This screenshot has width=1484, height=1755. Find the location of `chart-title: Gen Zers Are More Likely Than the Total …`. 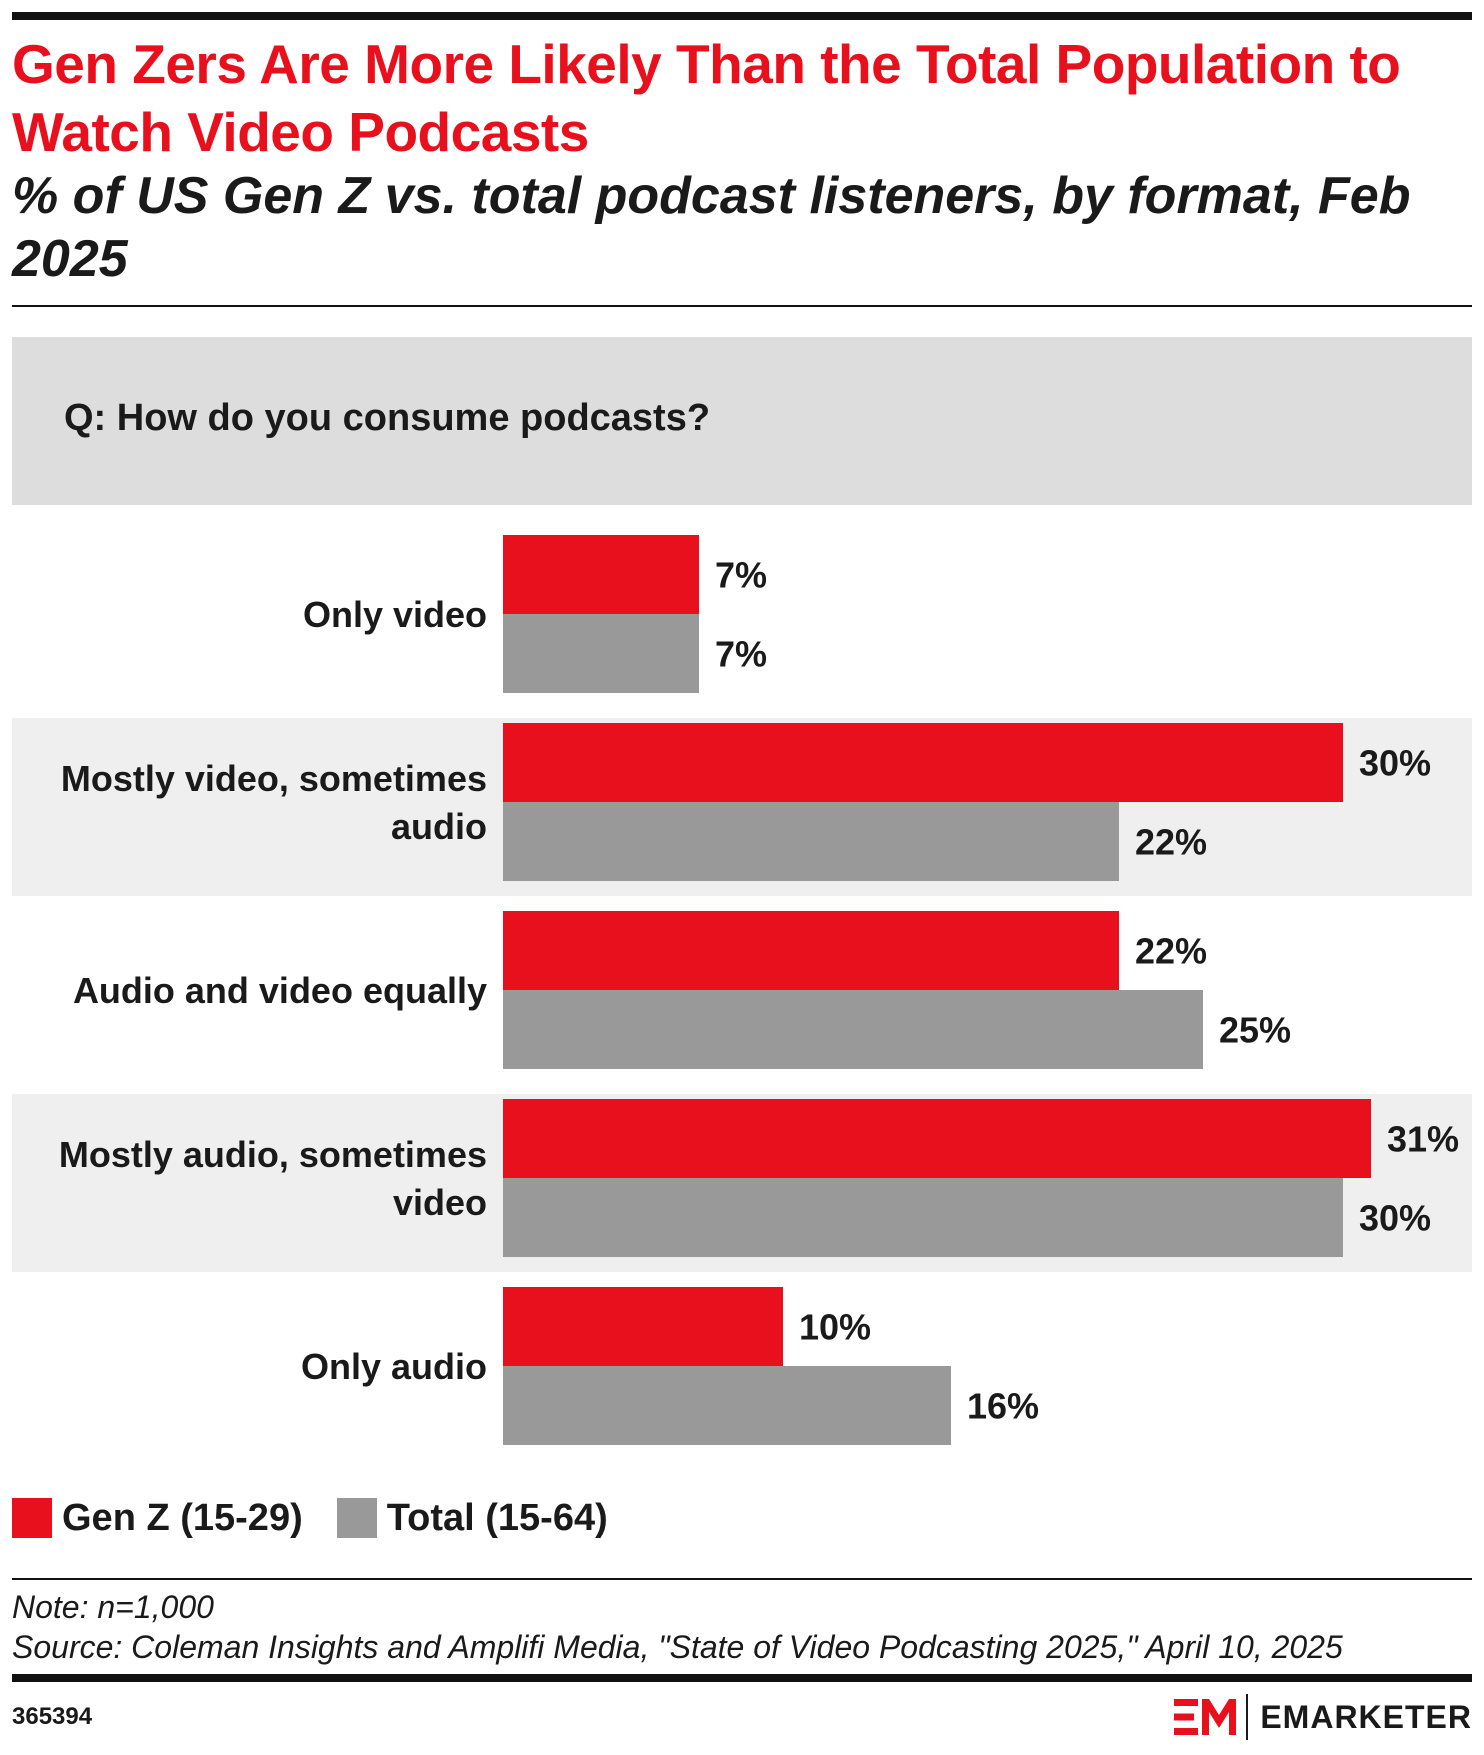

chart-title: Gen Zers Are More Likely Than the Total … is located at coordinates (706, 98).